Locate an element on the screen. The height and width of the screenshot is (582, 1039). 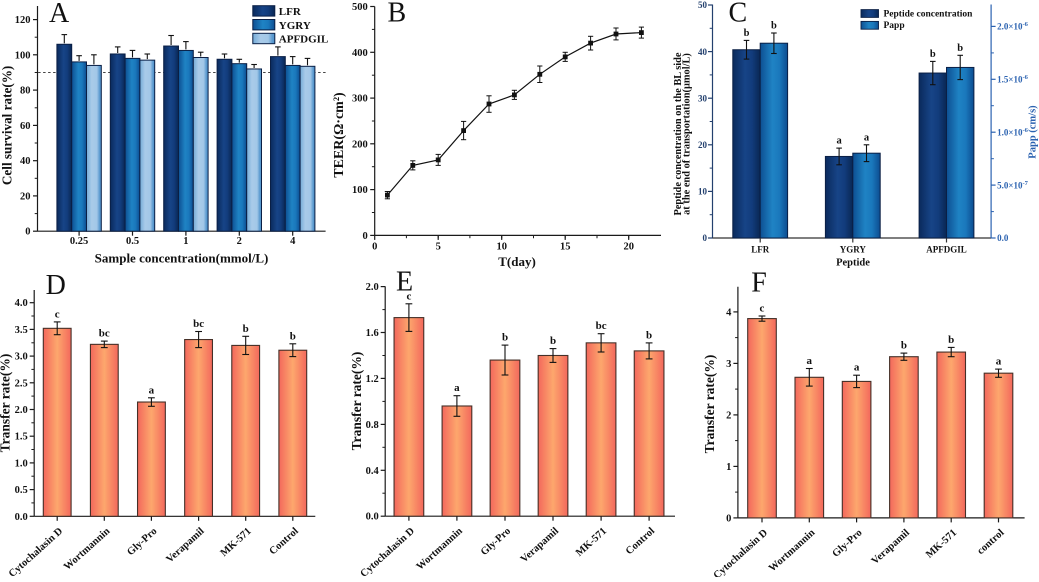
svg-text: 5.0×10⁻⁷ is located at coordinates (1013, 185).